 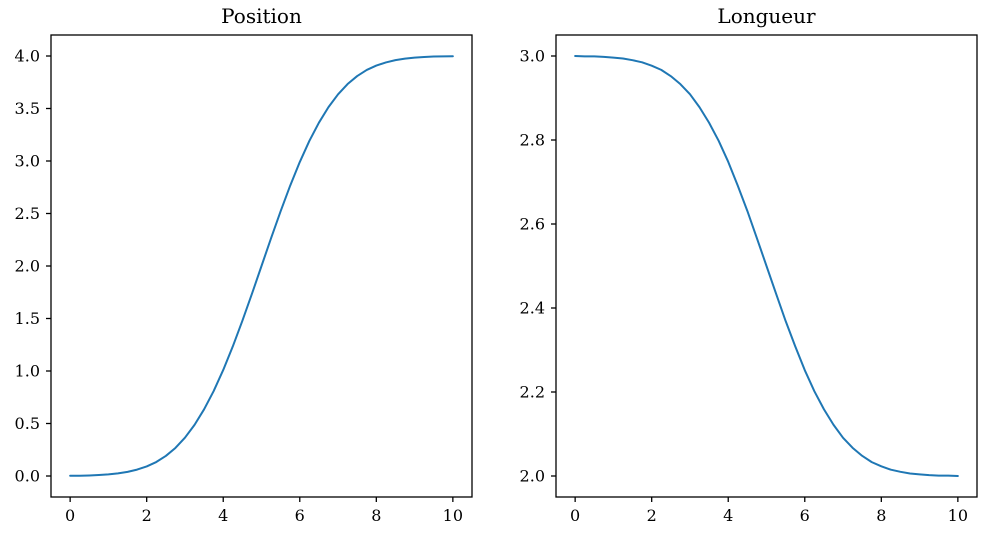 What do you see at coordinates (27, 318) in the screenshot?
I see `y-tick-label: 1.5` at bounding box center [27, 318].